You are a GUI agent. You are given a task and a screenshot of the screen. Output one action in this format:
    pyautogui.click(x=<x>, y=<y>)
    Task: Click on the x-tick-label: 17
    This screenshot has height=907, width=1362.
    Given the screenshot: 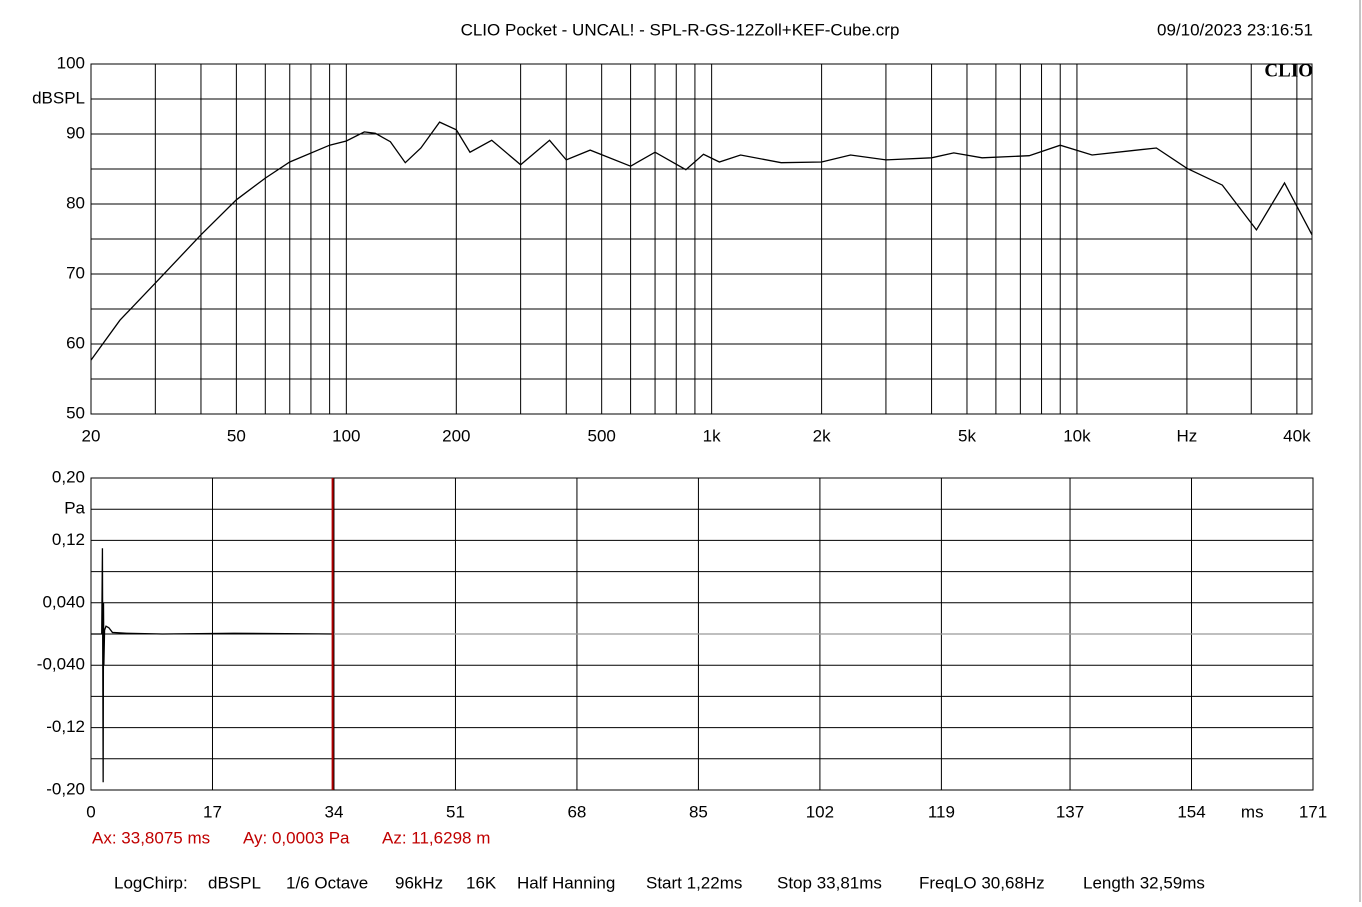 What is the action you would take?
    pyautogui.click(x=212, y=811)
    